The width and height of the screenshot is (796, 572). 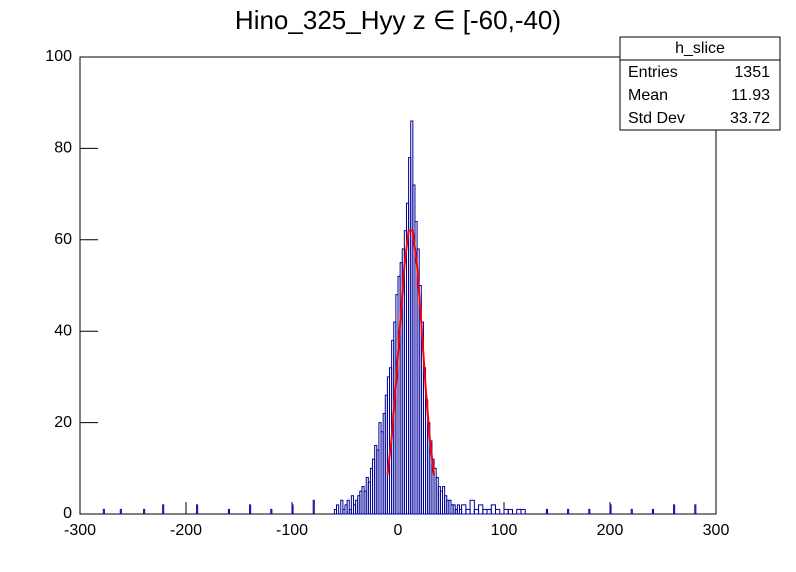 I want to click on stats-label: Mean, so click(x=648, y=95).